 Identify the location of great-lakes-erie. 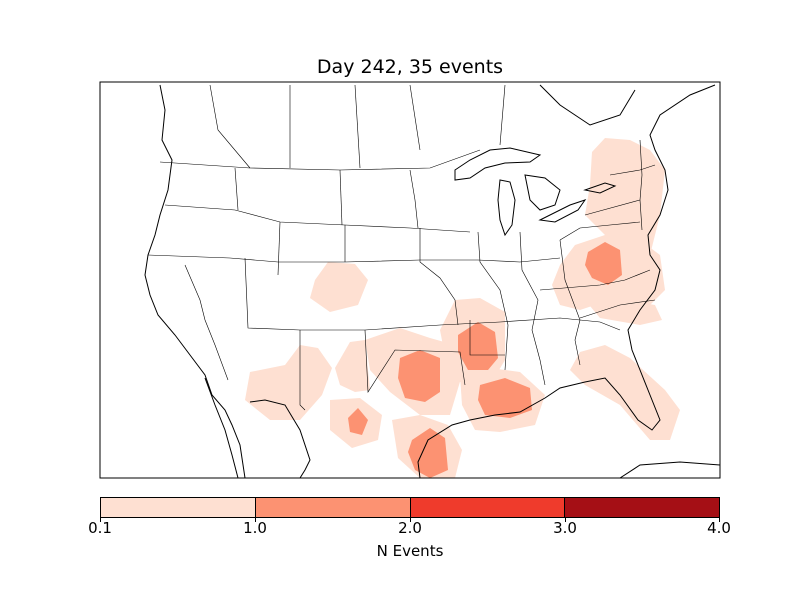
(562, 211).